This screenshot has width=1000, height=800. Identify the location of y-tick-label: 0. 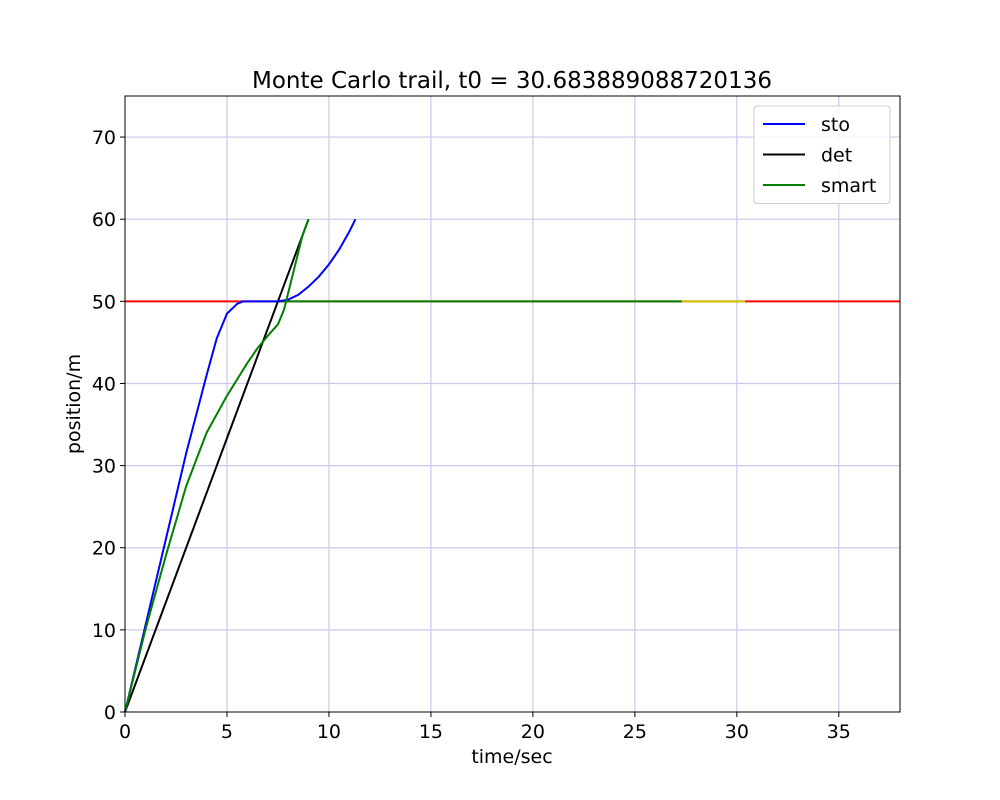
(110, 713).